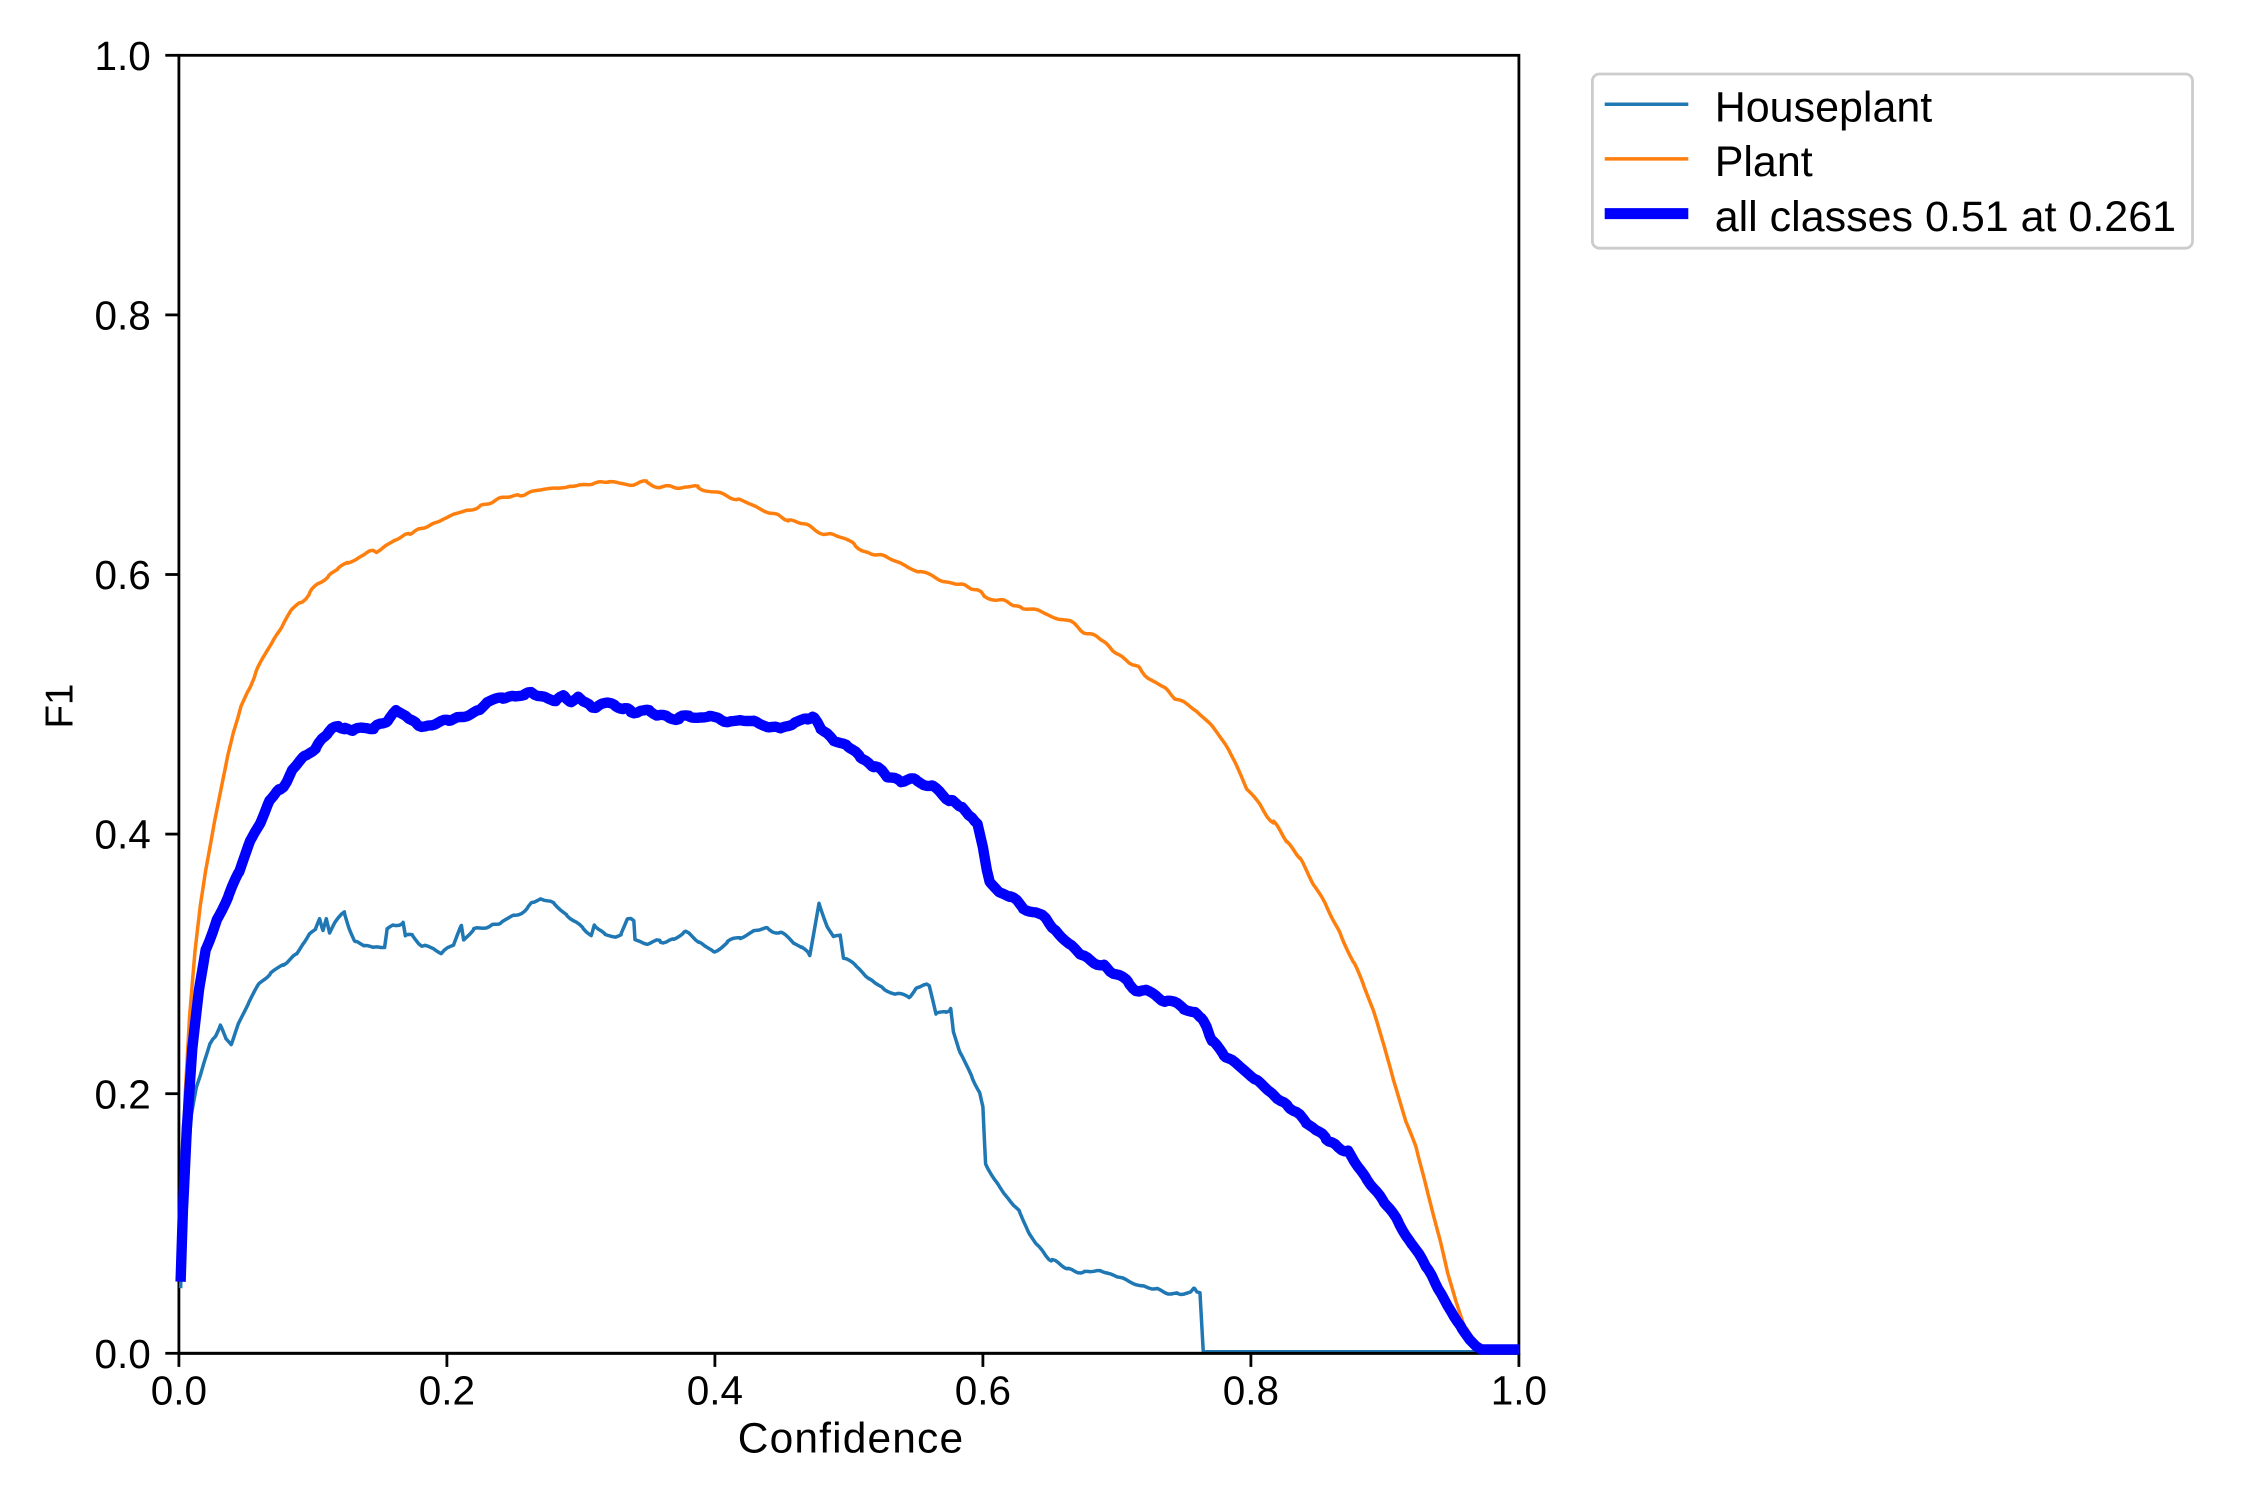  What do you see at coordinates (1824, 107) in the screenshot?
I see `svg-text: Houseplant` at bounding box center [1824, 107].